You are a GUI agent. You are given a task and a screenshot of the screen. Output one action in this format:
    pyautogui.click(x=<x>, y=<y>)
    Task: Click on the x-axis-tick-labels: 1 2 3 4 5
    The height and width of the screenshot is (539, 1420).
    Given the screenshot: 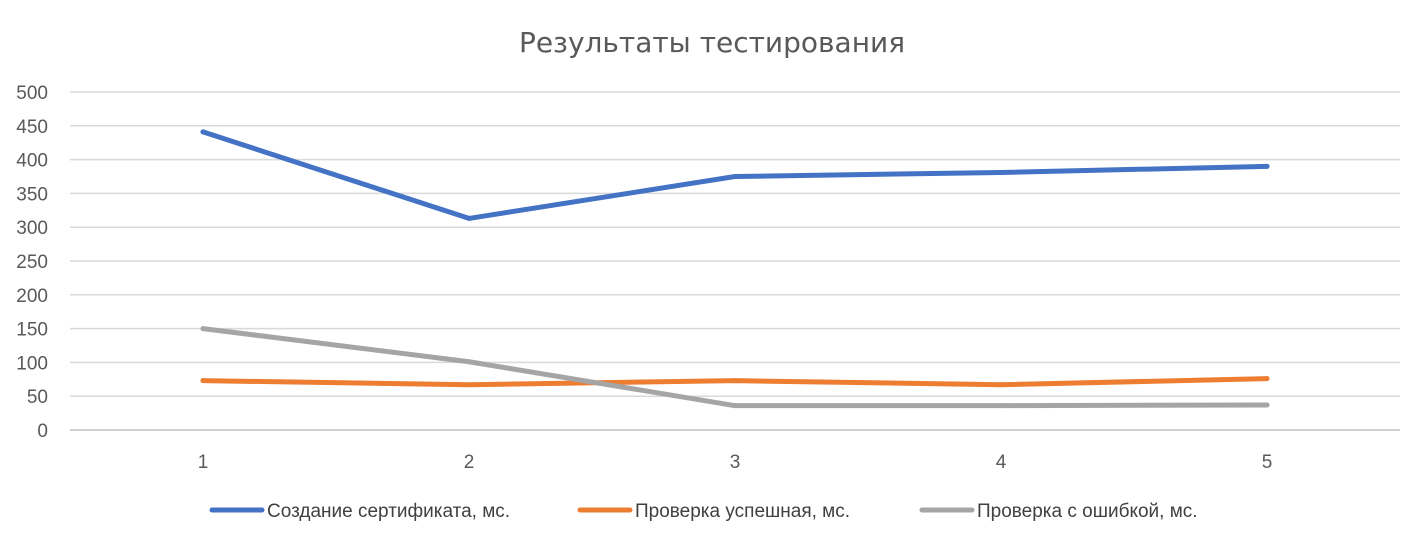 What is the action you would take?
    pyautogui.click(x=735, y=462)
    